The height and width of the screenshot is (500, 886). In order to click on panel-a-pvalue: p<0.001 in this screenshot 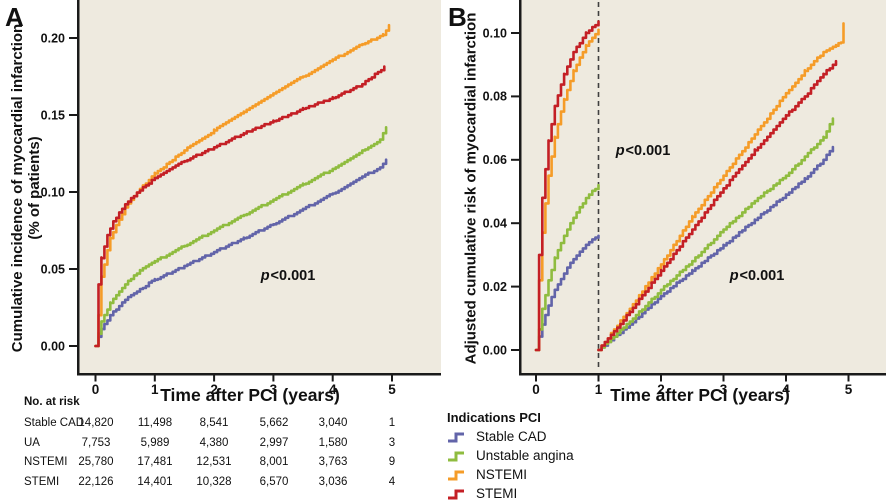, I will do `click(288, 276)`.